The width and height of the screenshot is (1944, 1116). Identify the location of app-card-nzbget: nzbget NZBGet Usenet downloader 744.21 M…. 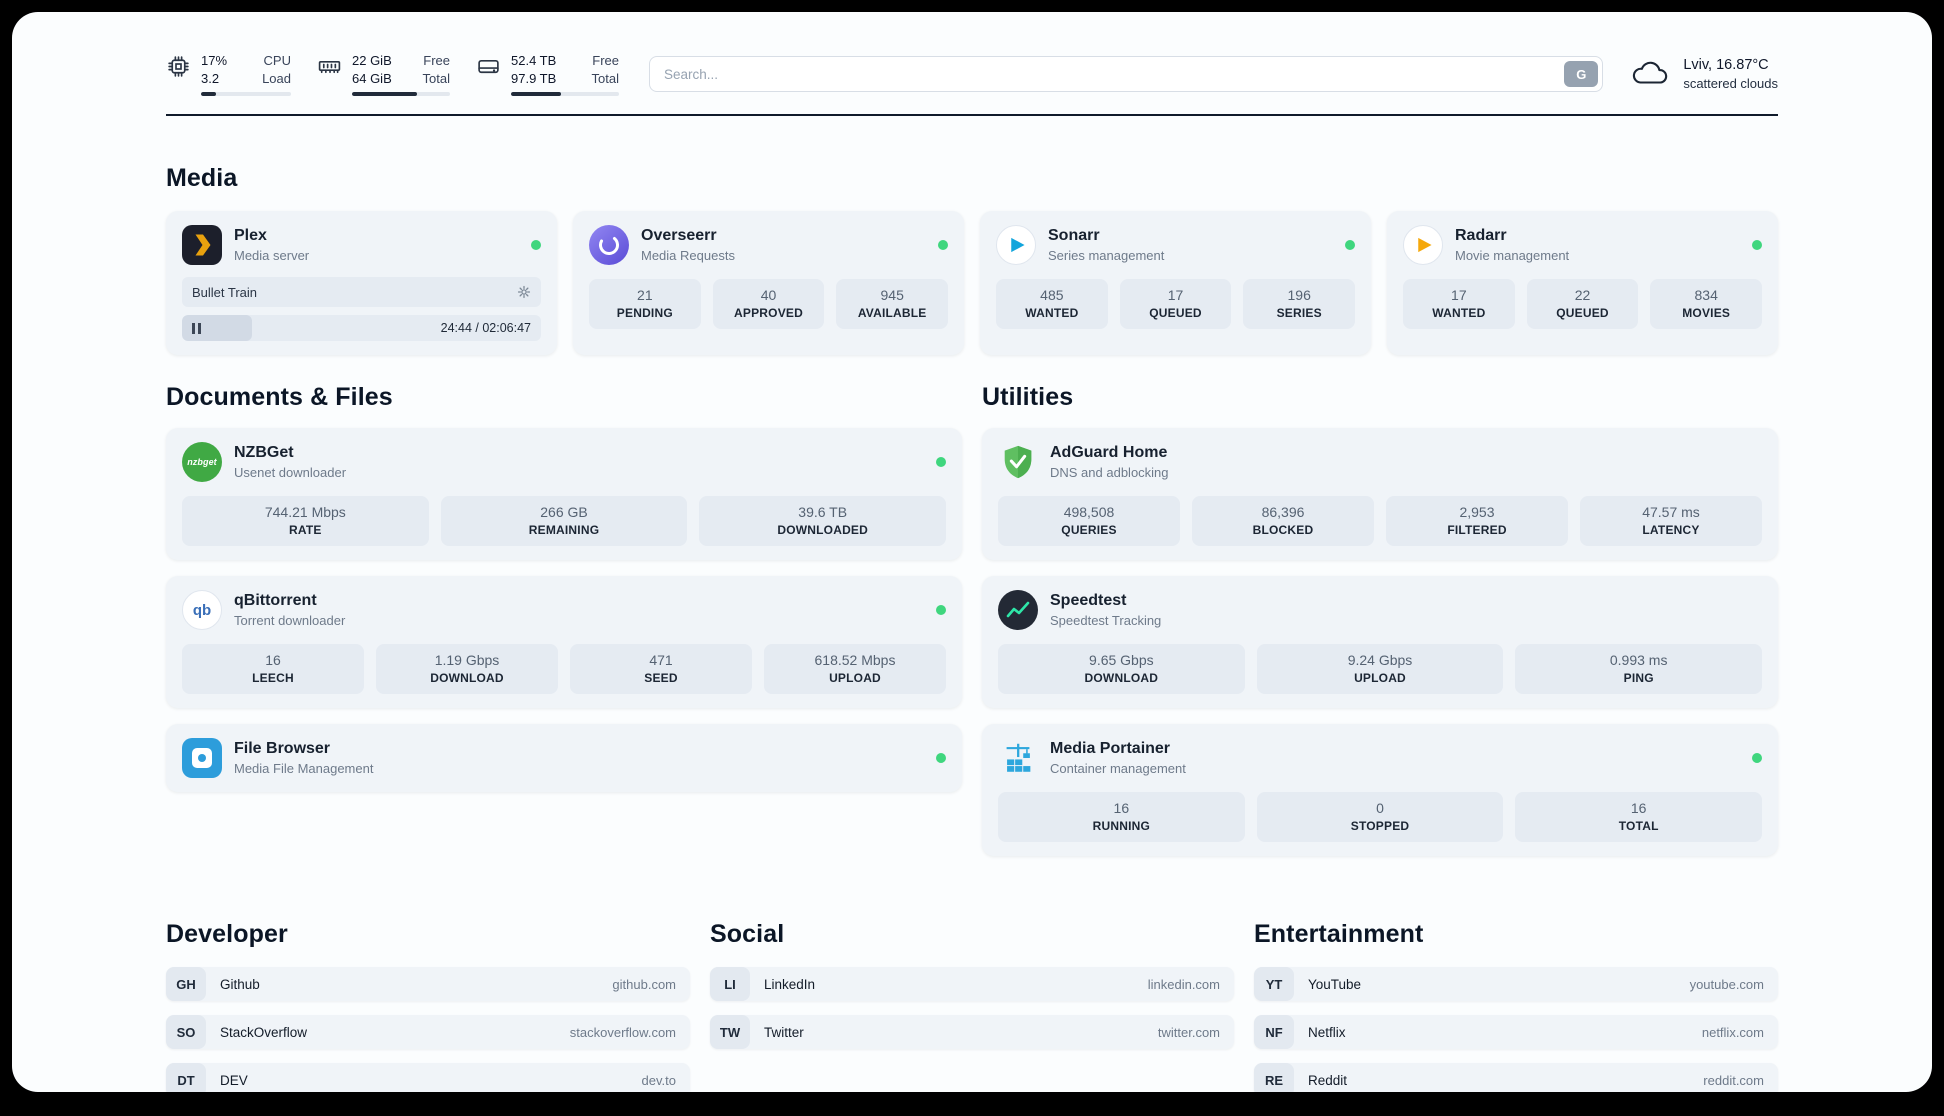
(564, 494).